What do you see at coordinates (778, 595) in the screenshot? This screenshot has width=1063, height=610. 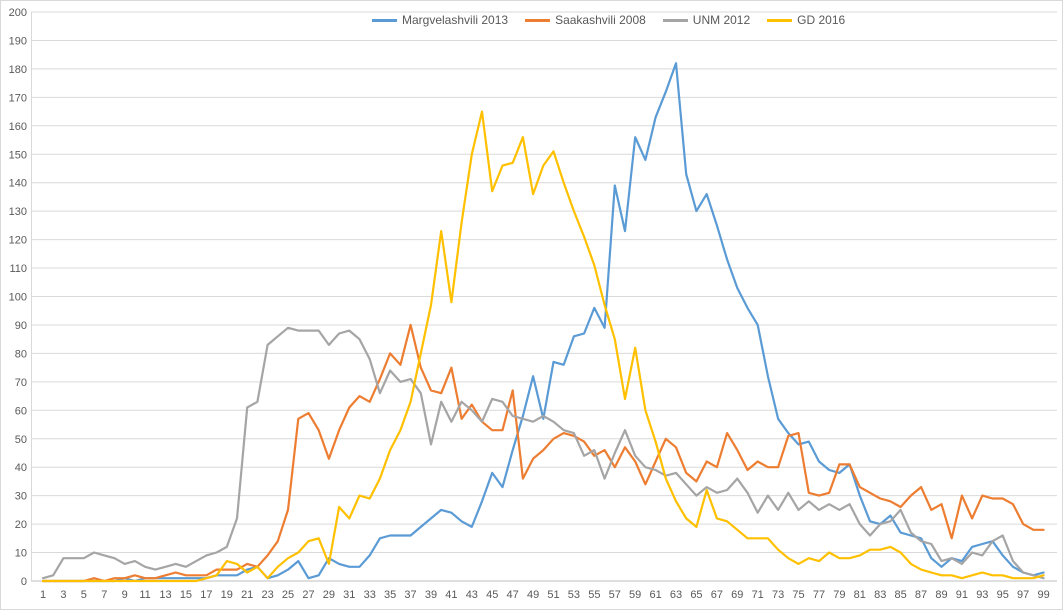 I see `x-axis-tick-label: 73` at bounding box center [778, 595].